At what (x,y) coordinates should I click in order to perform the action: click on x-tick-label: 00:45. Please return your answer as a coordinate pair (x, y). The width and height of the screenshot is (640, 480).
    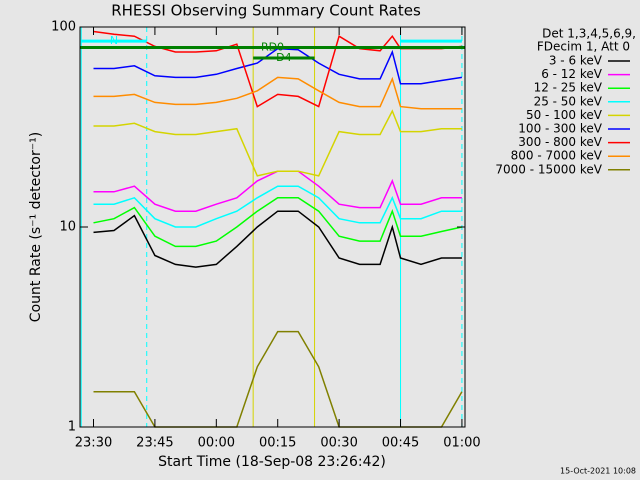
    Looking at the image, I should click on (400, 443).